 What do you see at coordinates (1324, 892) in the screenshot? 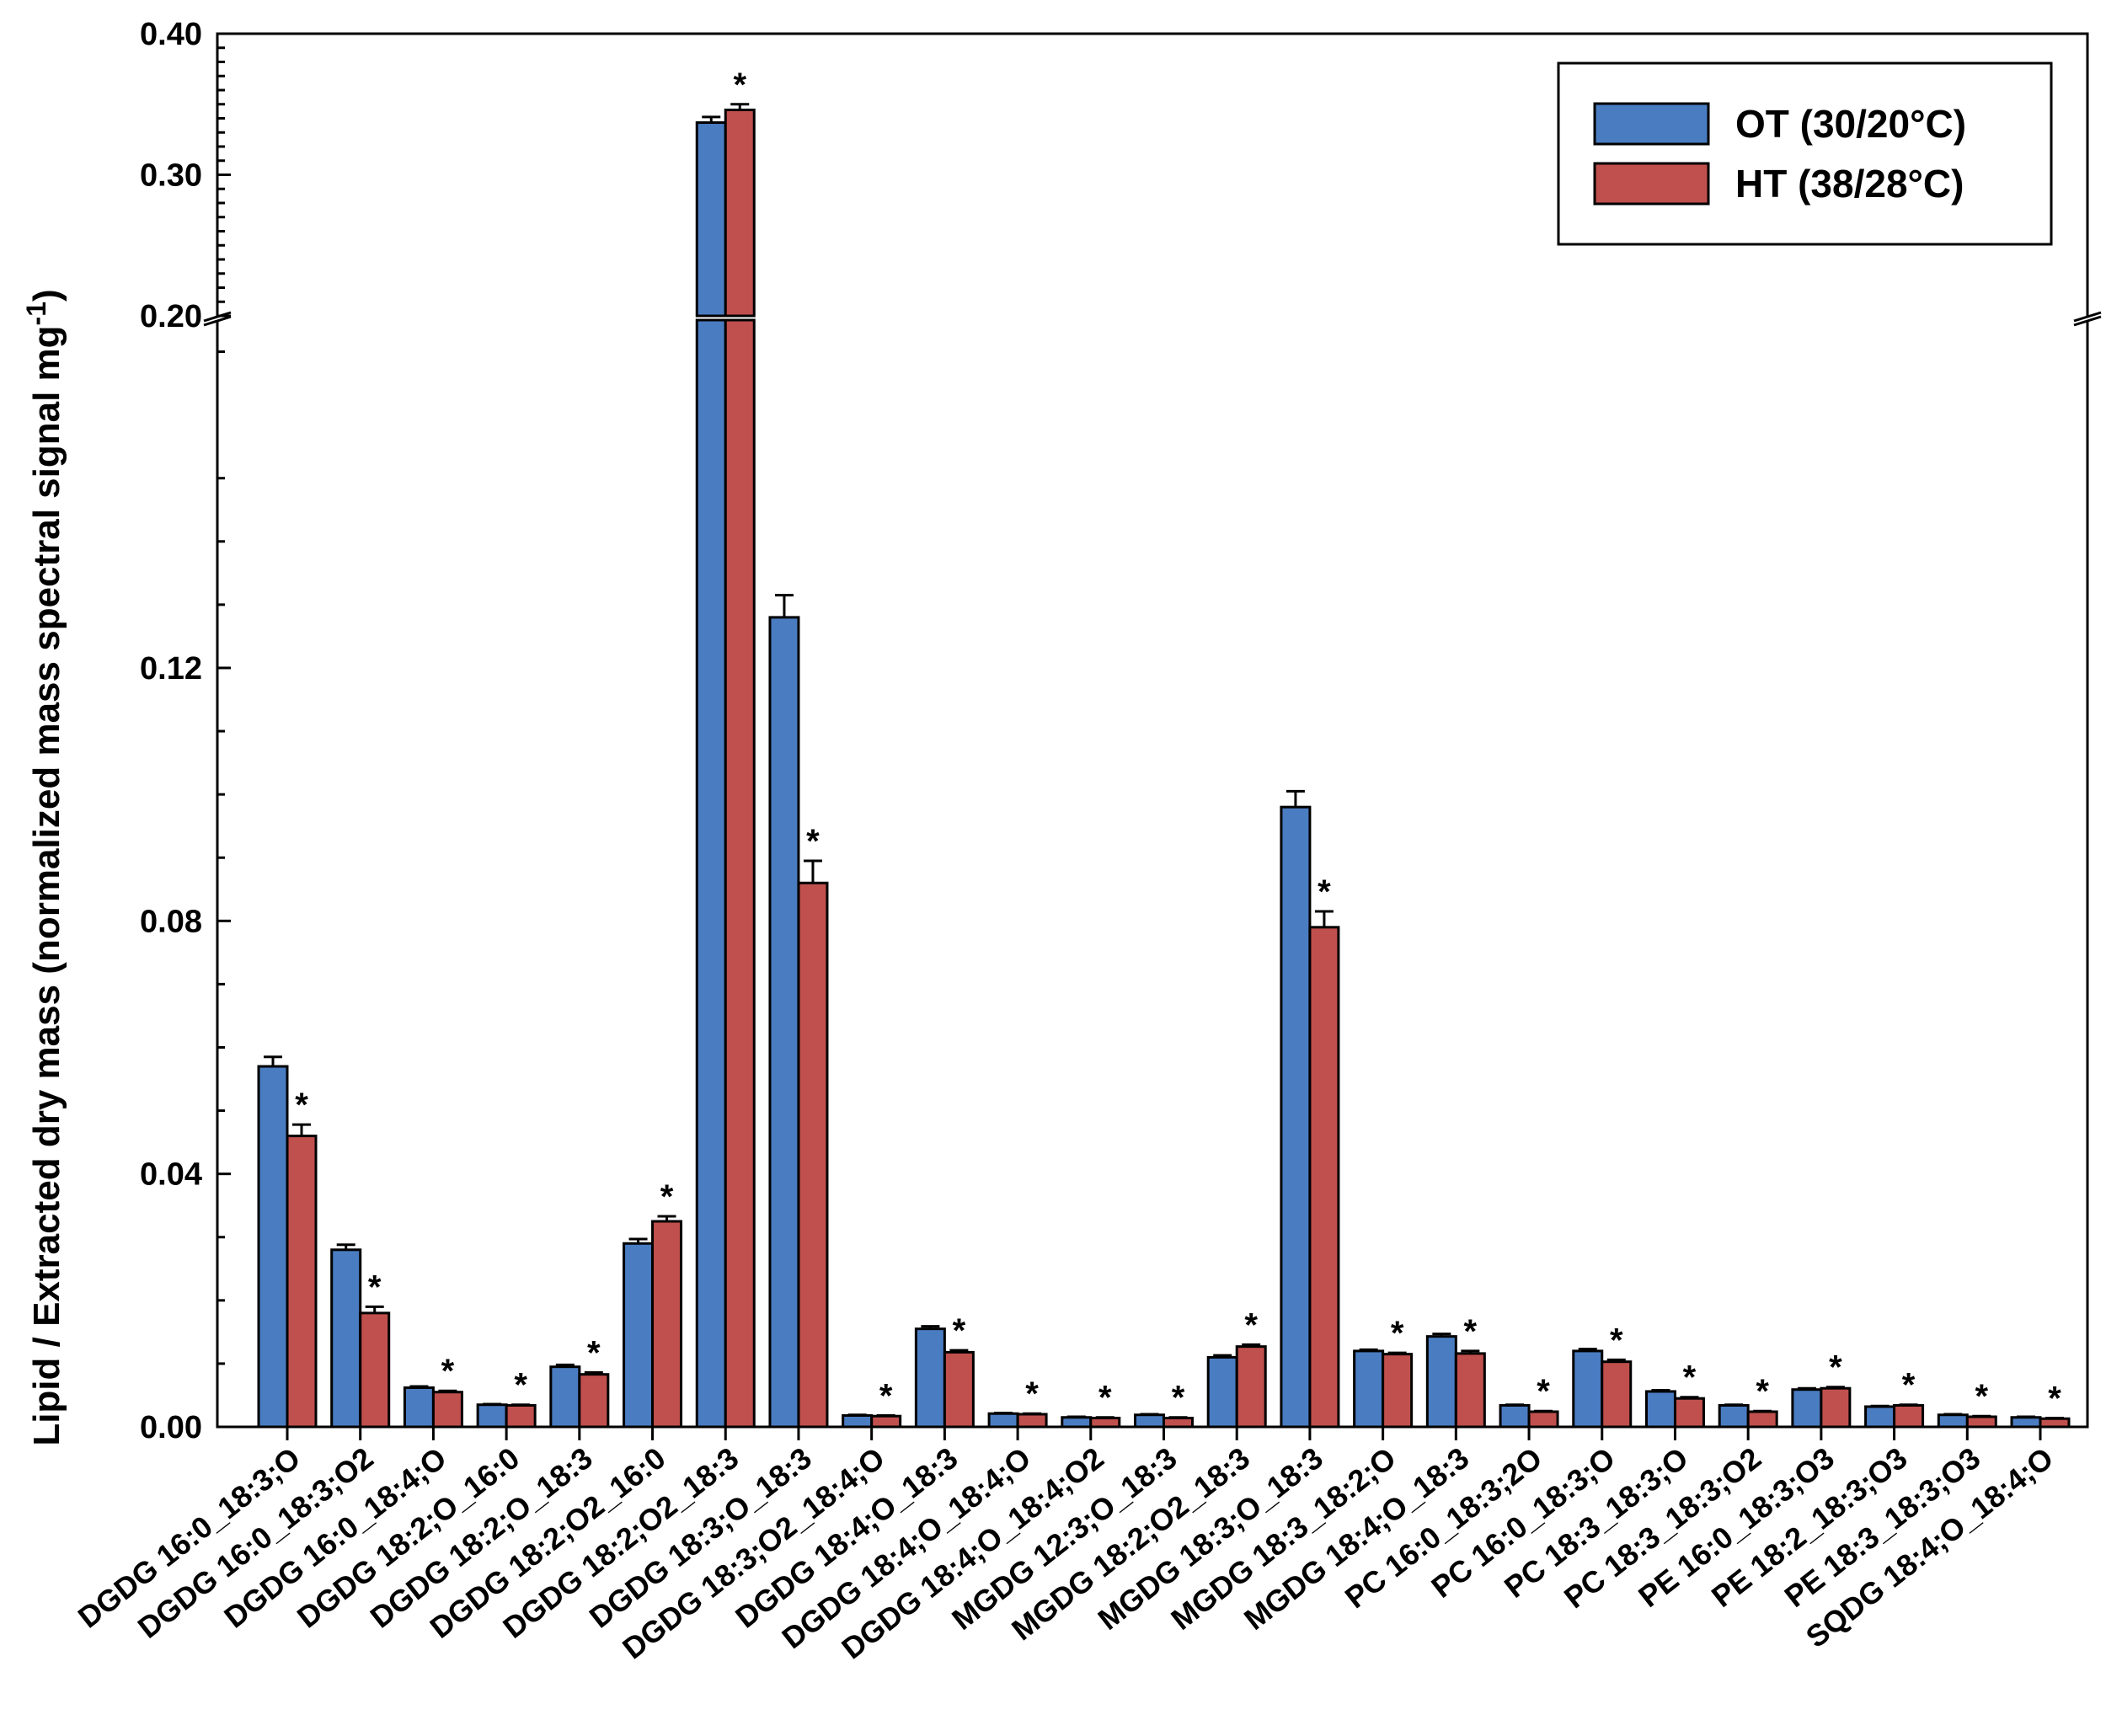
I see `significance-star-14: *` at bounding box center [1324, 892].